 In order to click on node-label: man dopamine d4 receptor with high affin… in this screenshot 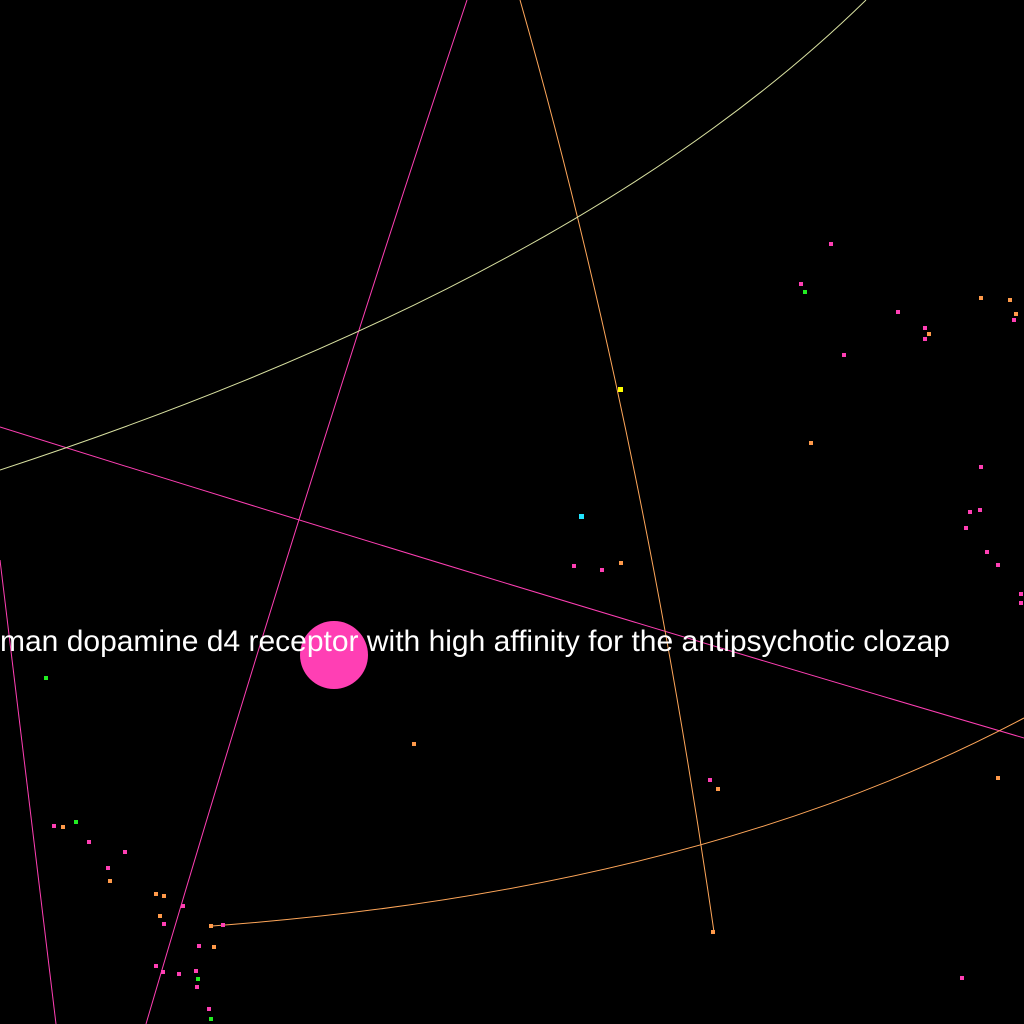, I will do `click(475, 641)`.